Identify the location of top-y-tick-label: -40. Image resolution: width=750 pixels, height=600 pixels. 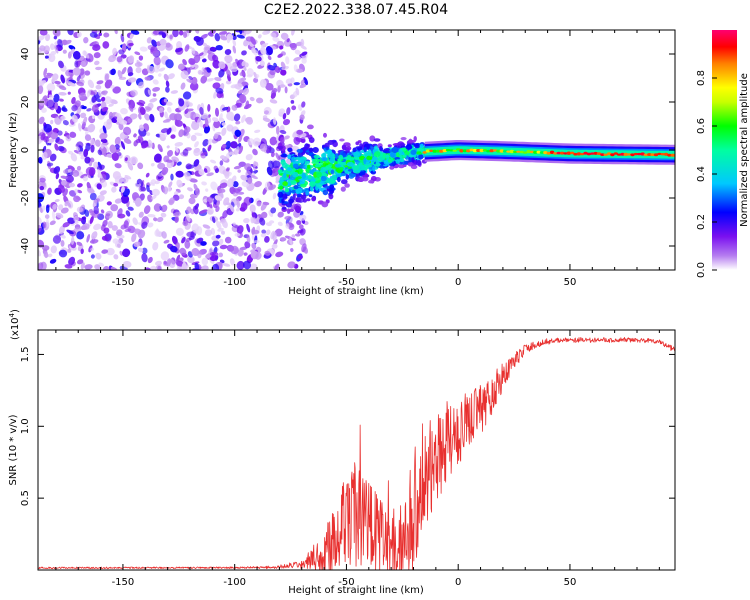
(25, 246).